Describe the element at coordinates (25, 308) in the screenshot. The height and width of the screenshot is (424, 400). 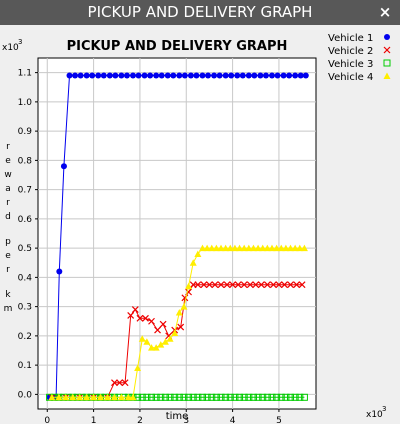
I see `y-tick-label: 0.3` at that location.